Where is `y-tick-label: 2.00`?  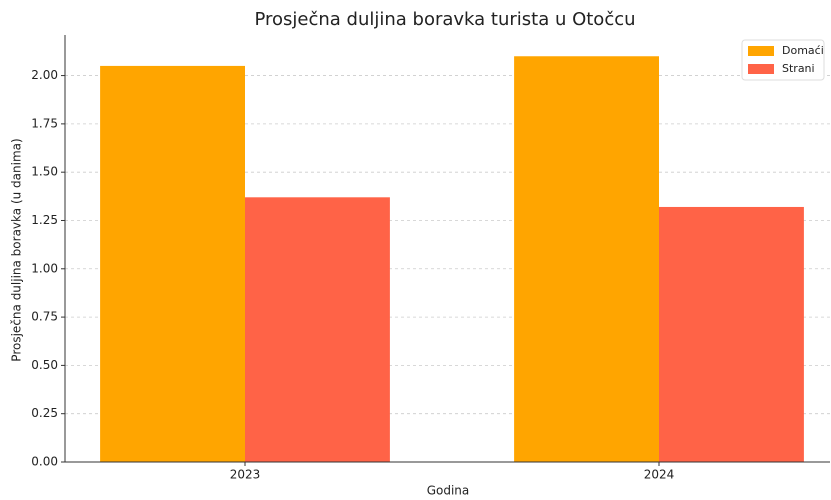
y-tick-label: 2.00 is located at coordinates (44, 75).